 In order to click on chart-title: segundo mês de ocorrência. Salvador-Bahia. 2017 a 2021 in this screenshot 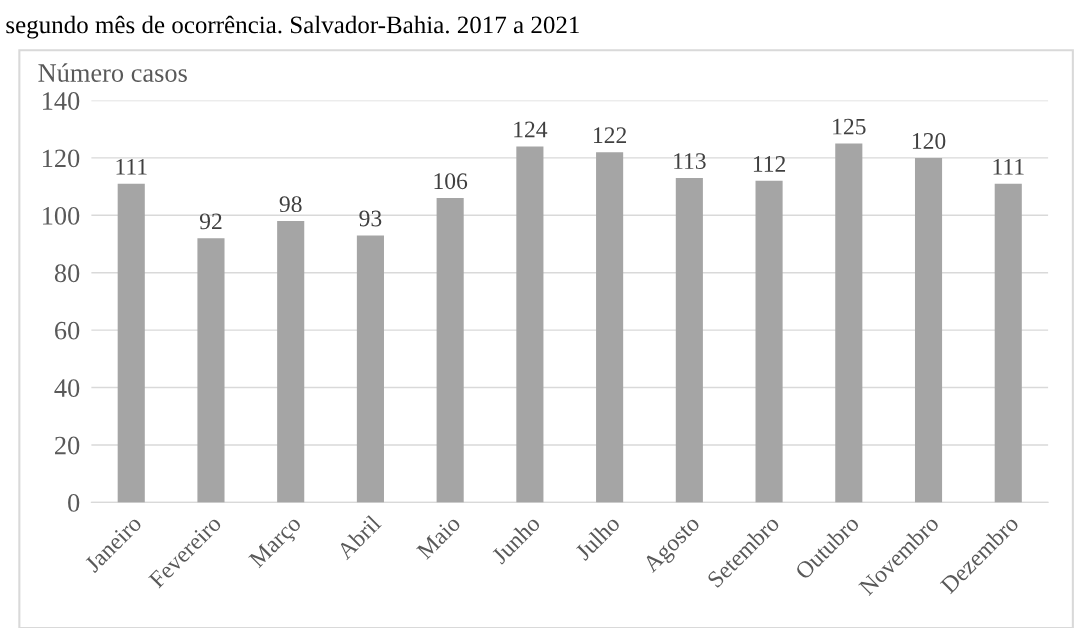, I will do `click(292, 27)`.